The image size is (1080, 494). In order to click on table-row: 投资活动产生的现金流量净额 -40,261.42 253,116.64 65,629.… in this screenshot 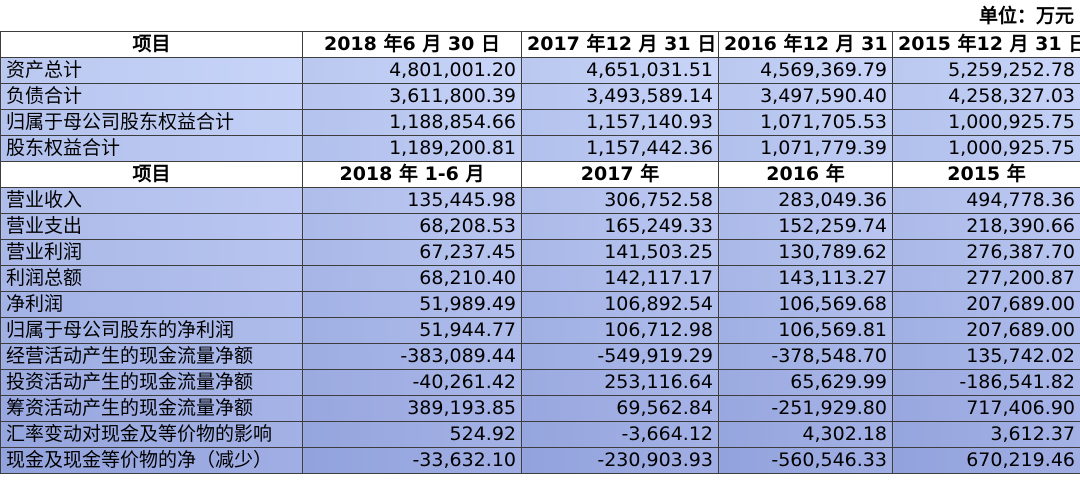, I will do `click(540, 382)`.